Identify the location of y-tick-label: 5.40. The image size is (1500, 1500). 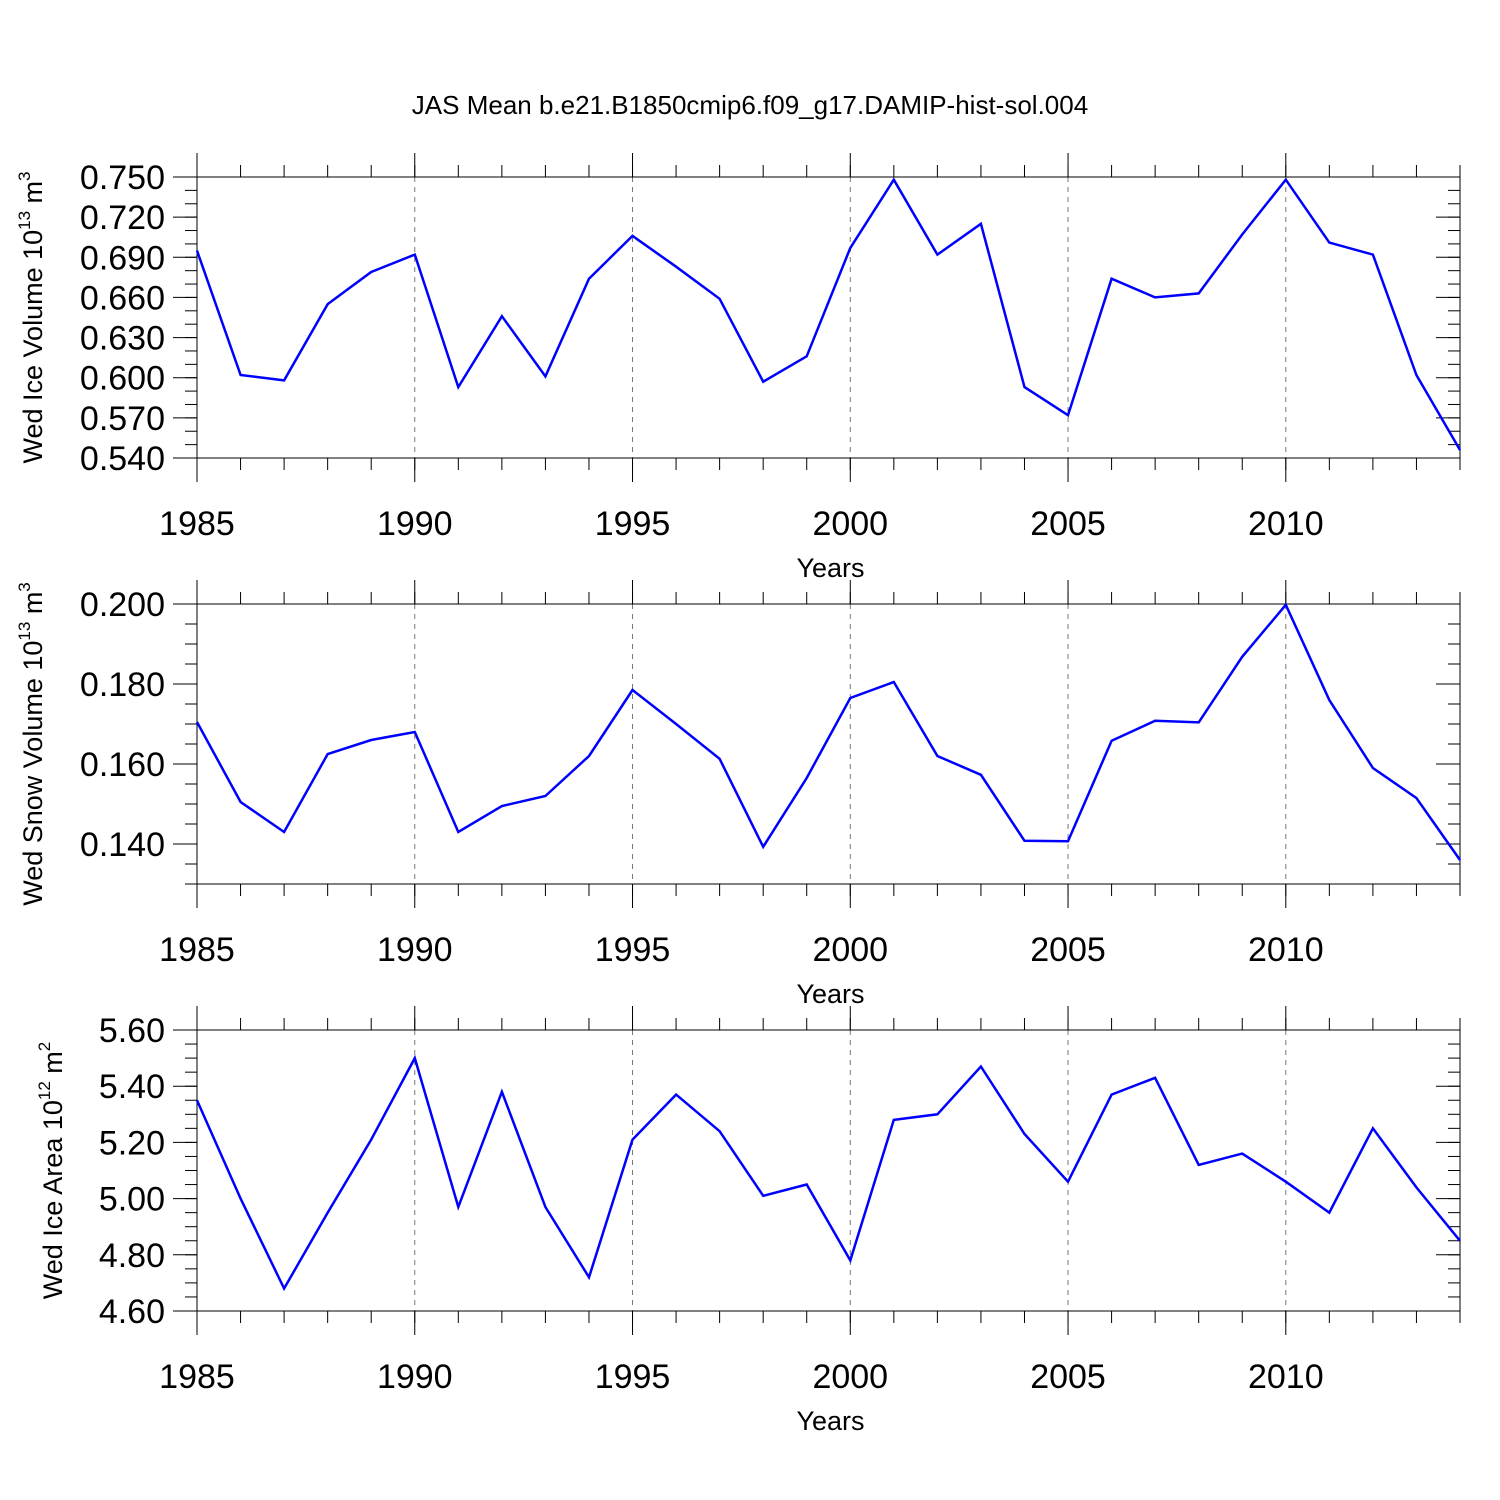
(132, 1087).